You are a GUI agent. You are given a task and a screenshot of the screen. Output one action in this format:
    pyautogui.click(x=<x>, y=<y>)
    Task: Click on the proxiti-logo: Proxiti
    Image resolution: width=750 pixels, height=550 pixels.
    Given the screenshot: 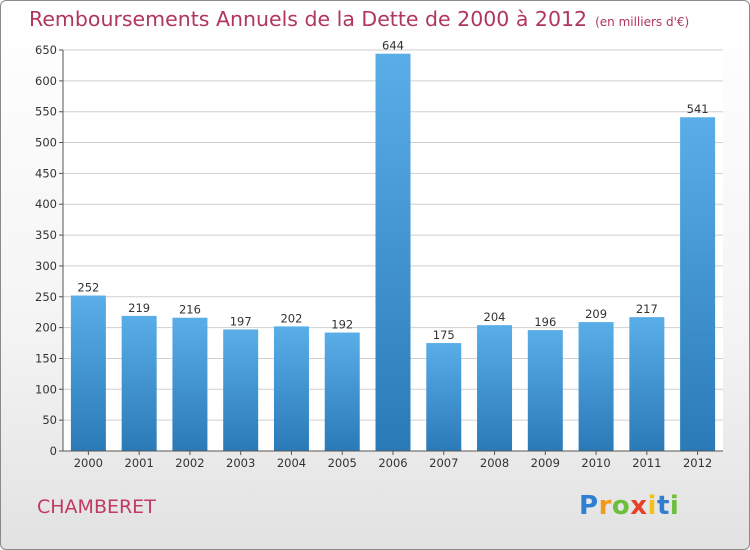 What is the action you would take?
    pyautogui.click(x=629, y=506)
    